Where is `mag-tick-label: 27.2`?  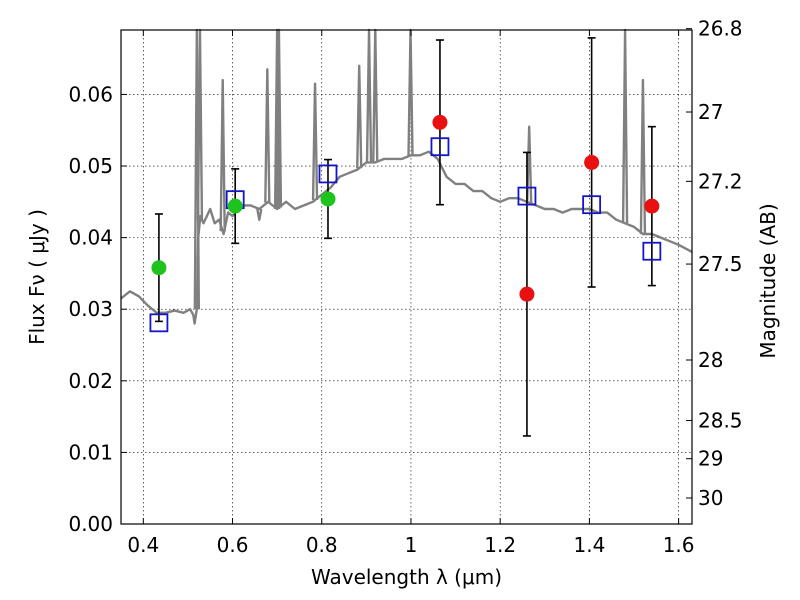 mag-tick-label: 27.2 is located at coordinates (720, 181).